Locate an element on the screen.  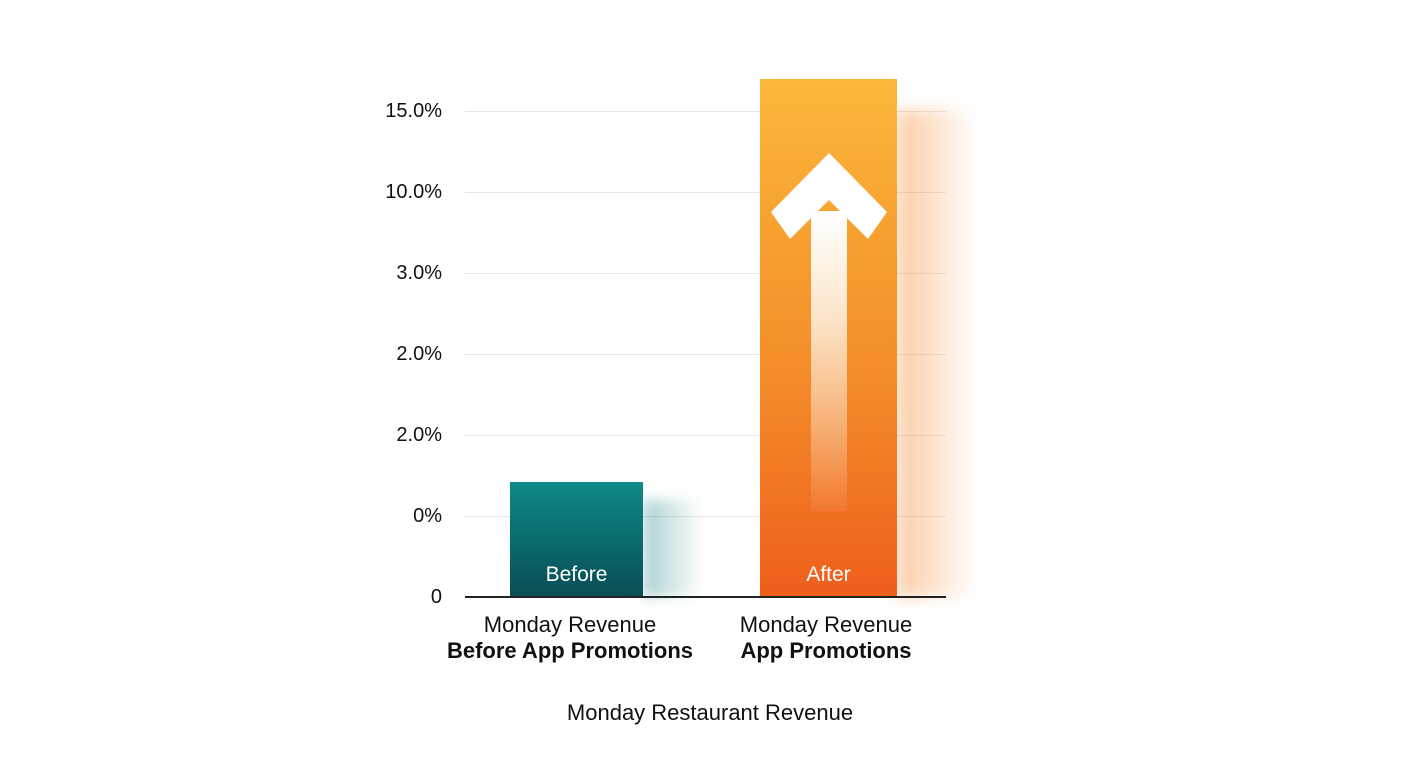
bar-after-glow is located at coordinates (937, 353).